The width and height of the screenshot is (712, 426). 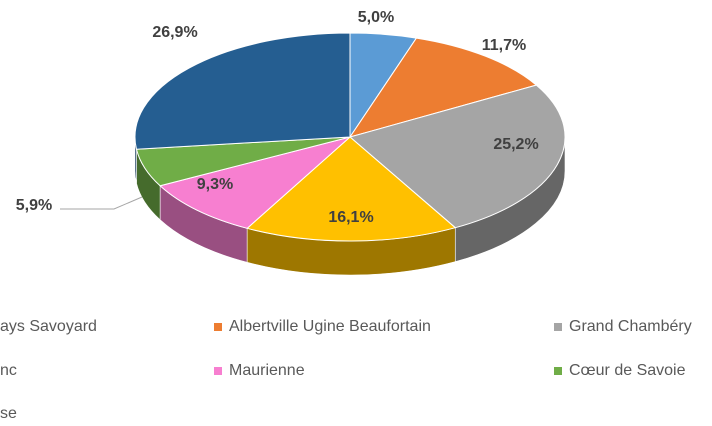 What do you see at coordinates (330, 326) in the screenshot?
I see `legend-label: Albertville Ugine Beaufortain` at bounding box center [330, 326].